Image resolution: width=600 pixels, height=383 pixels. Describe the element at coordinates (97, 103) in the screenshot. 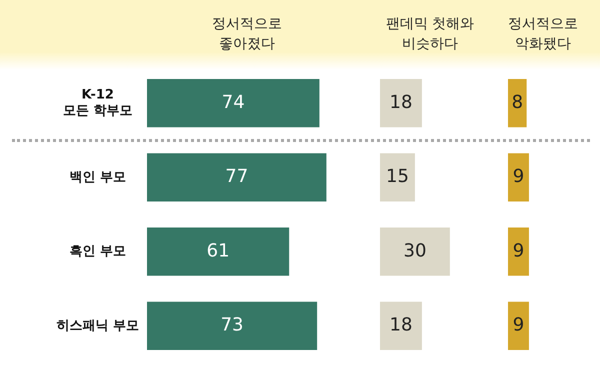

I see `y-tick-label: K-12 모든 학부모` at that location.